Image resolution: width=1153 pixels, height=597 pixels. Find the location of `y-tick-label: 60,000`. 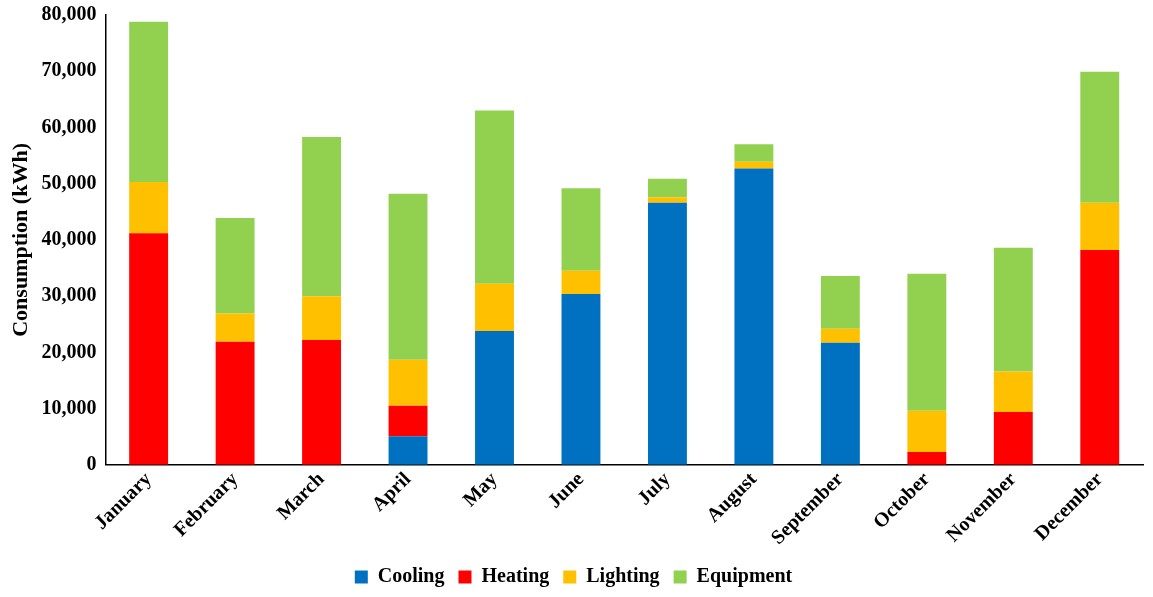

y-tick-label: 60,000 is located at coordinates (69, 125).